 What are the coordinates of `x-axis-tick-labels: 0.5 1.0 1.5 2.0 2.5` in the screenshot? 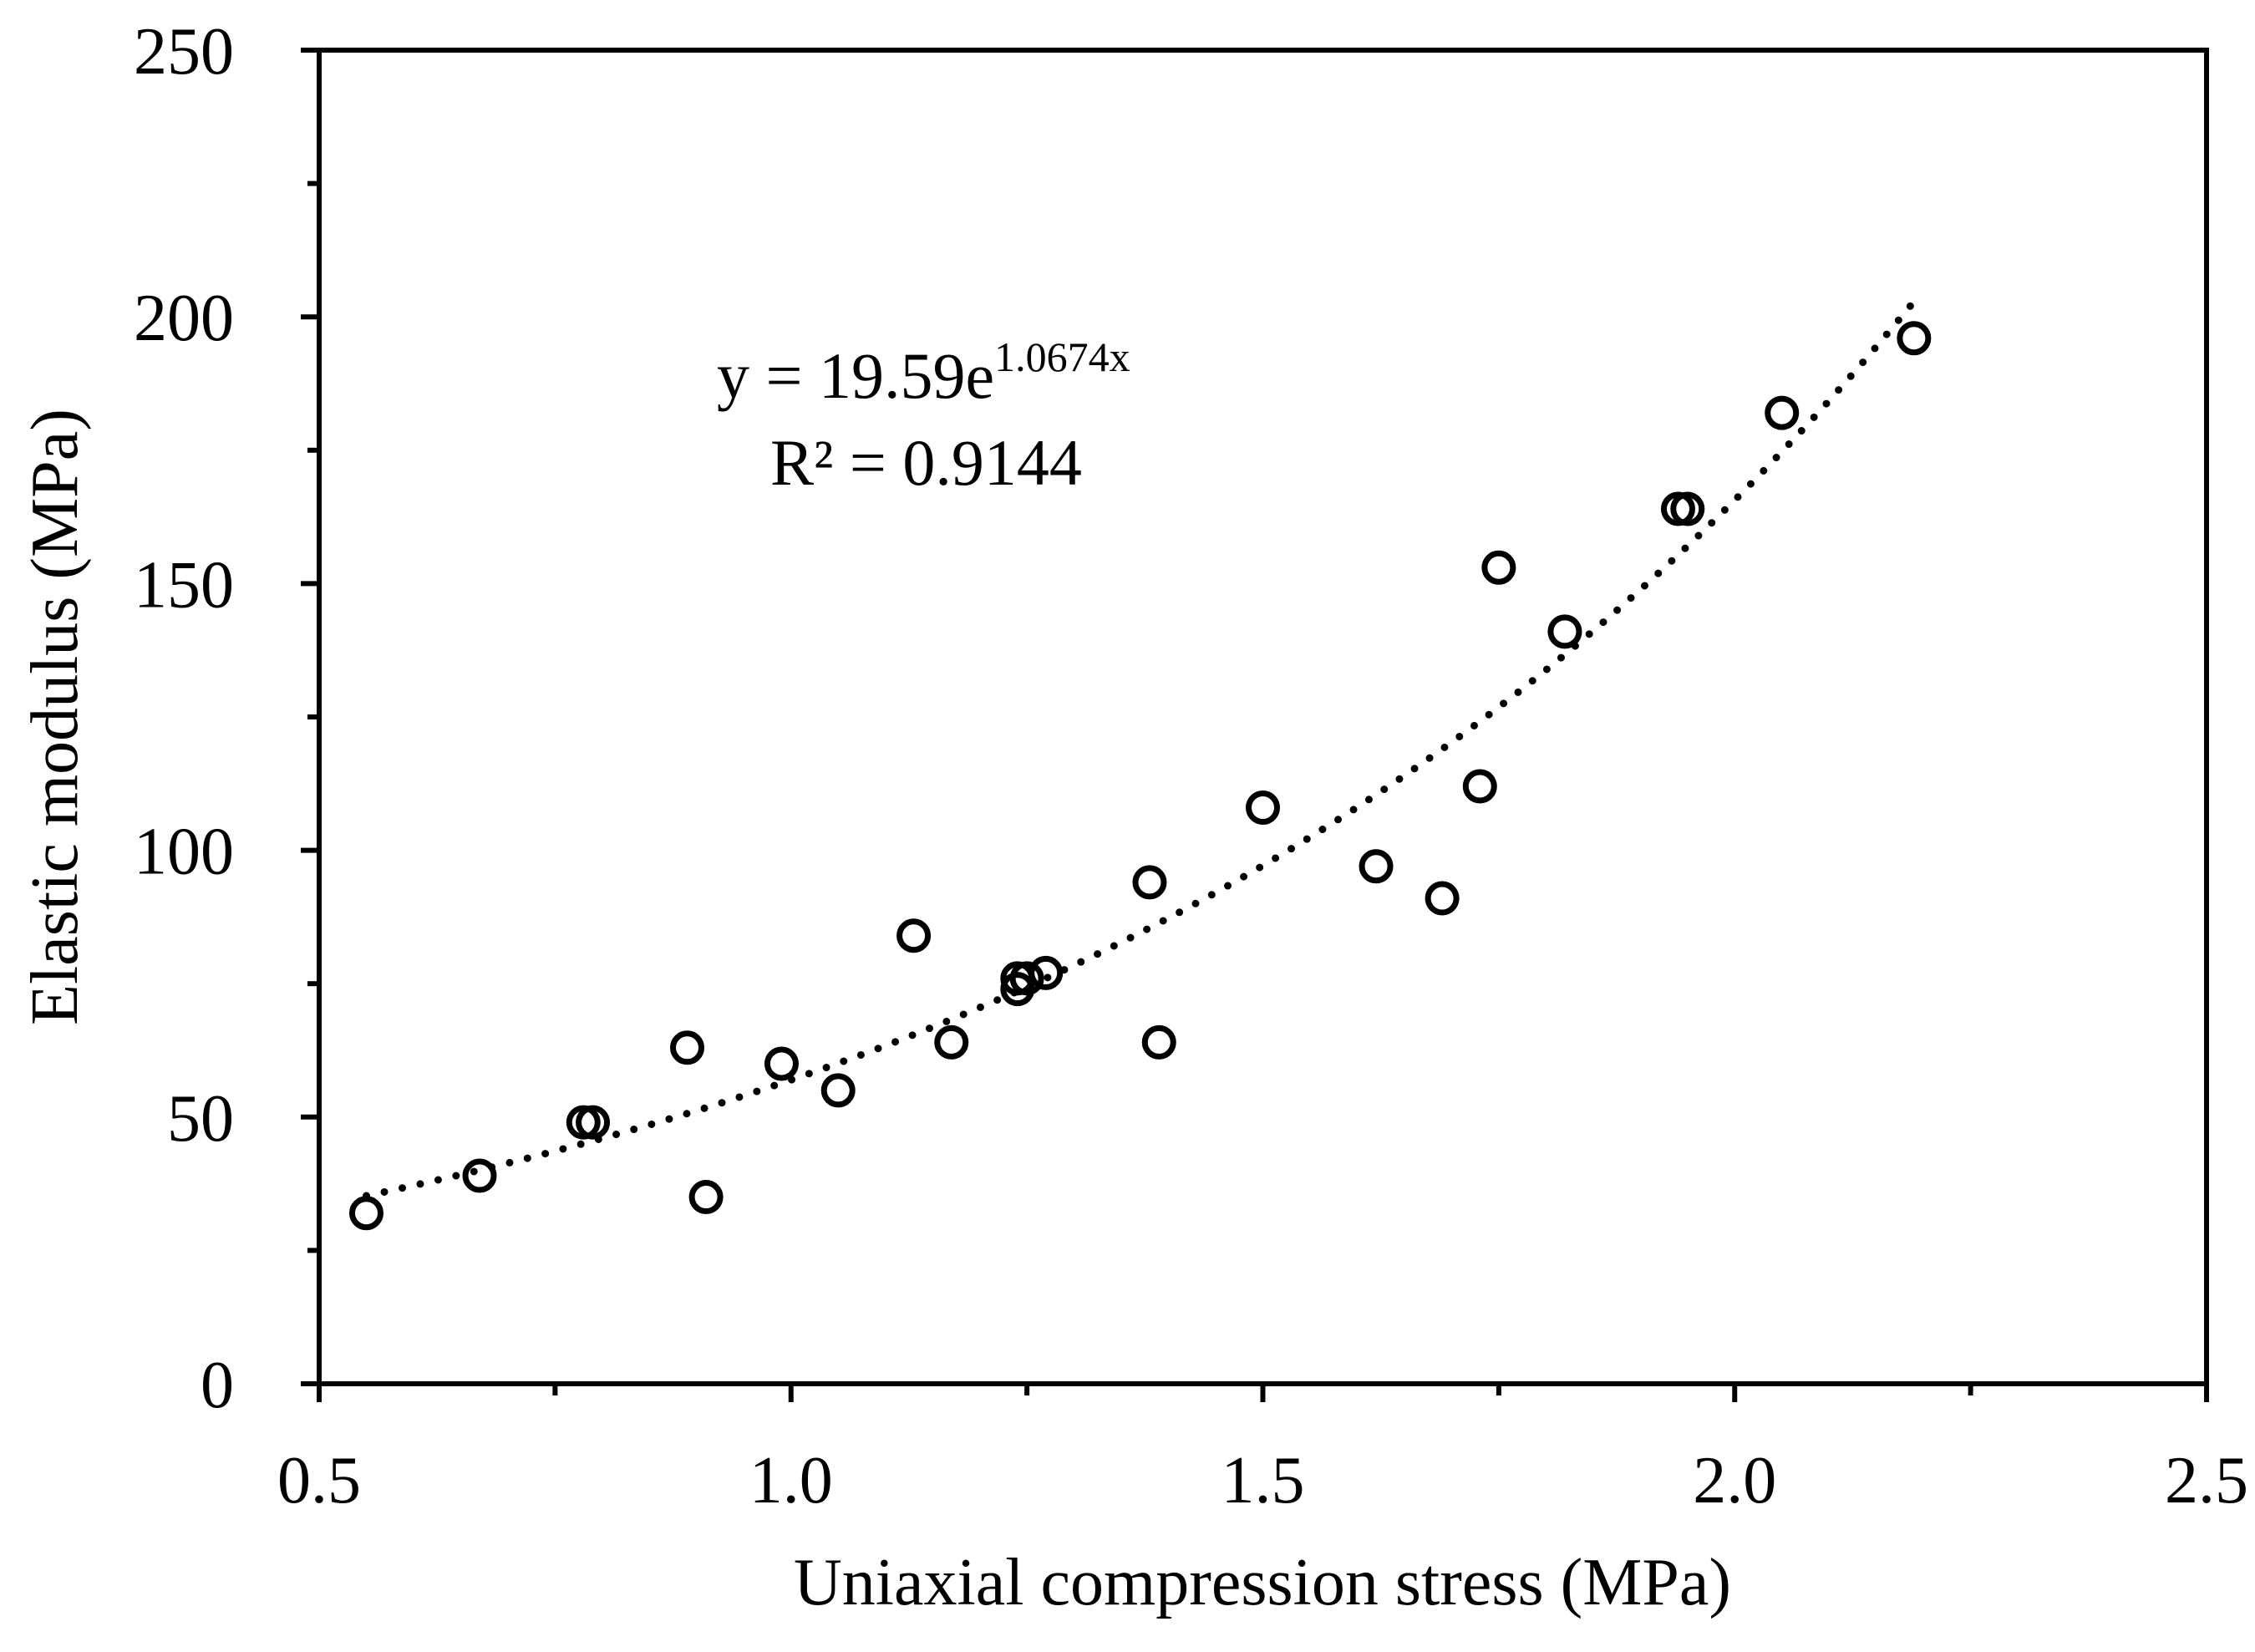 It's located at (1262, 1481).